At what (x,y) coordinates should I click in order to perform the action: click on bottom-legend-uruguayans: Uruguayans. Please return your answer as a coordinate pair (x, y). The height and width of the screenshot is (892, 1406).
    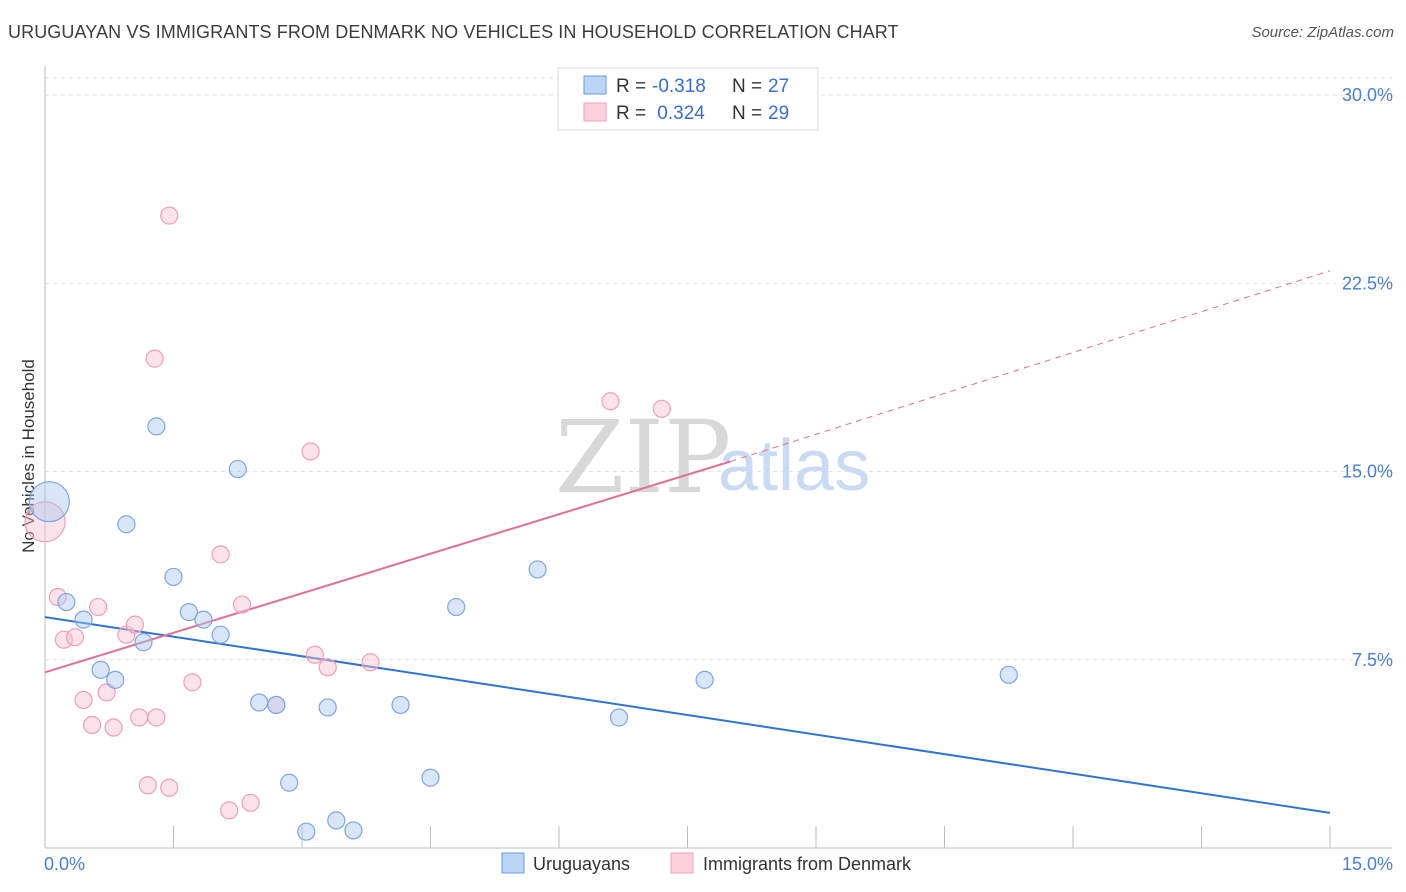
    Looking at the image, I should click on (581, 864).